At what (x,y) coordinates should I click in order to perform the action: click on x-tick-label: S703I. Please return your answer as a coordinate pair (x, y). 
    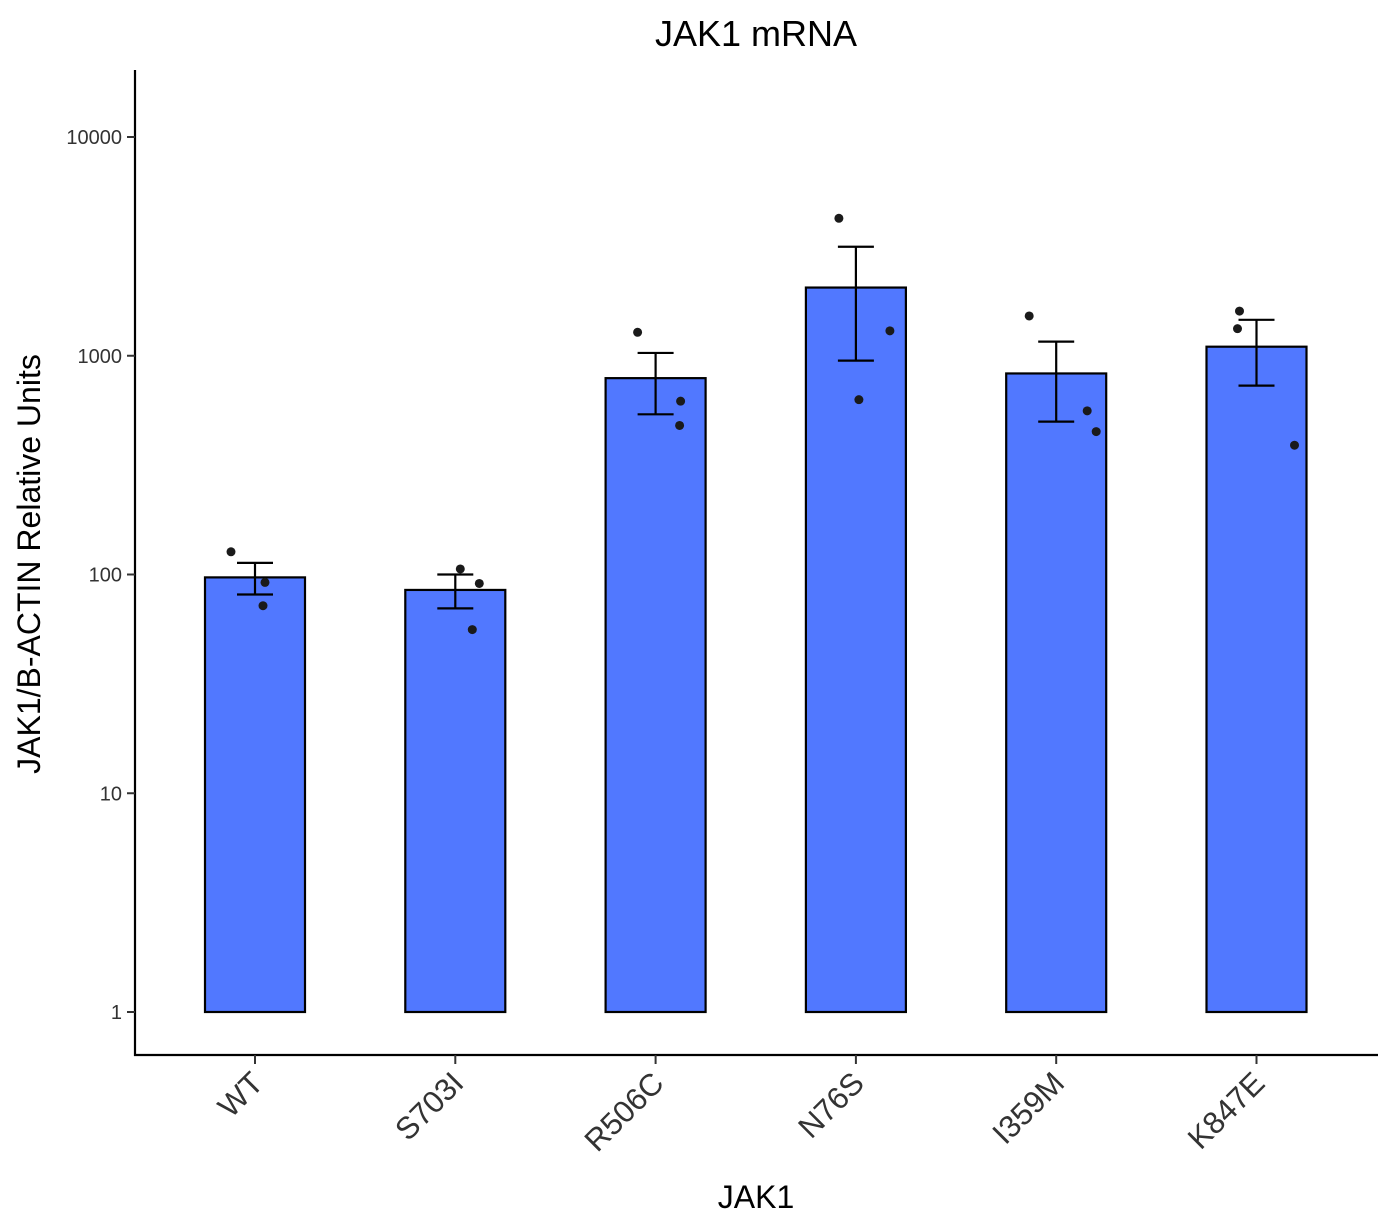
    Looking at the image, I should click on (429, 1106).